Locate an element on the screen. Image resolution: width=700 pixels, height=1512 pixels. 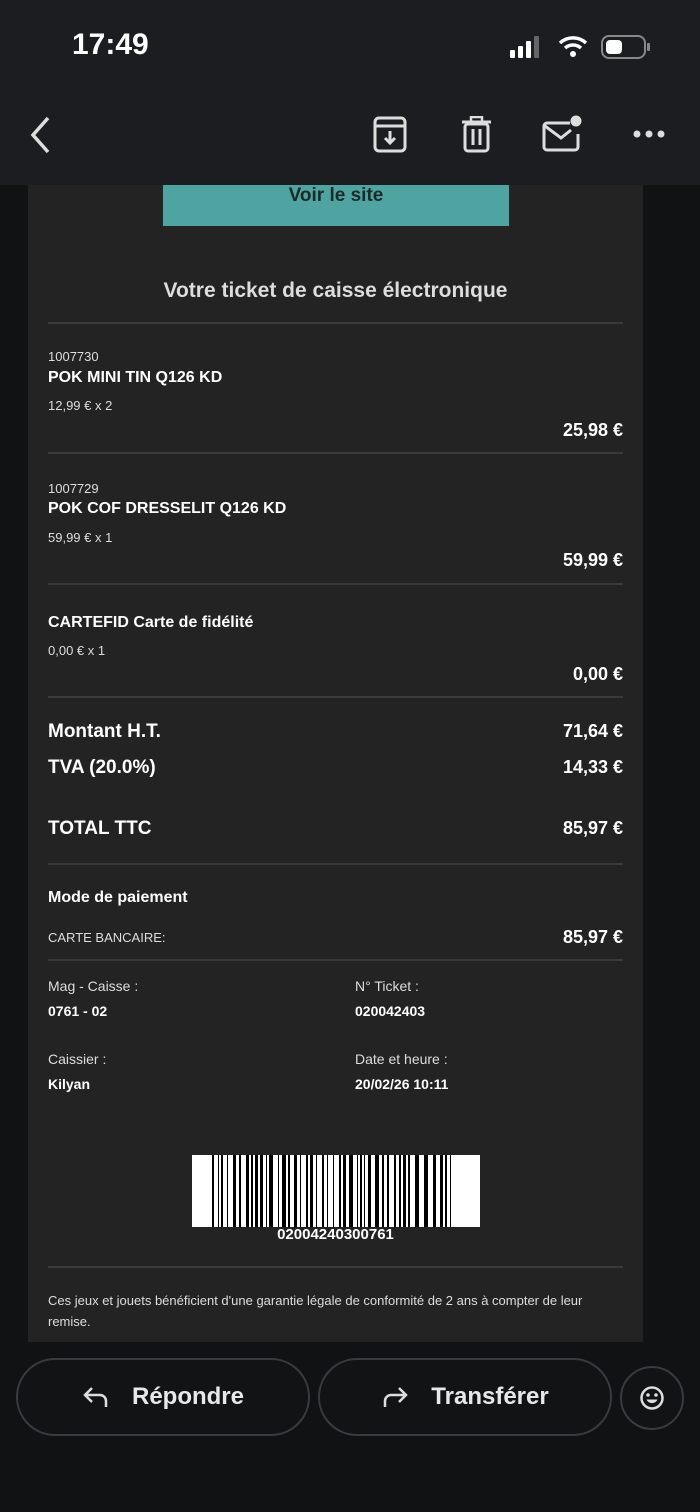
receipt-title: Votre ticket de caisse électronique is located at coordinates (335, 290).